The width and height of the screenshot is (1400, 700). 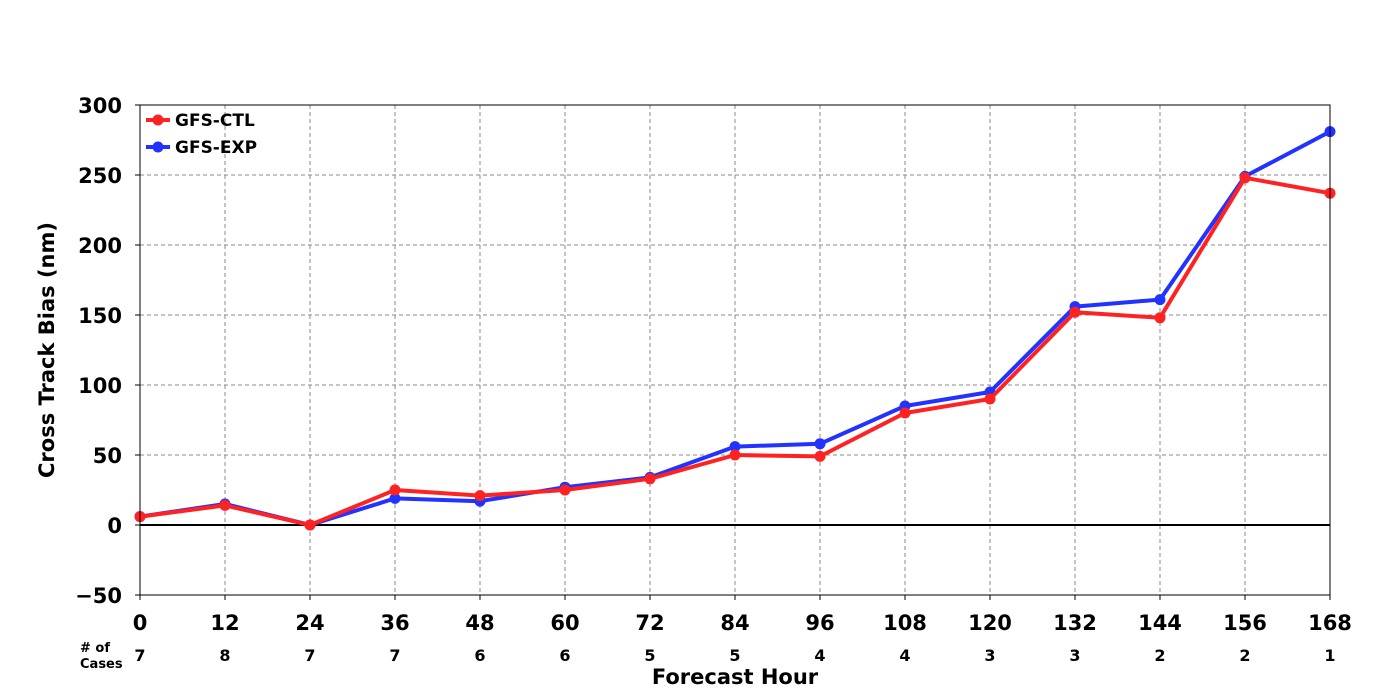 I want to click on x-tick-label: 96, so click(x=819, y=623).